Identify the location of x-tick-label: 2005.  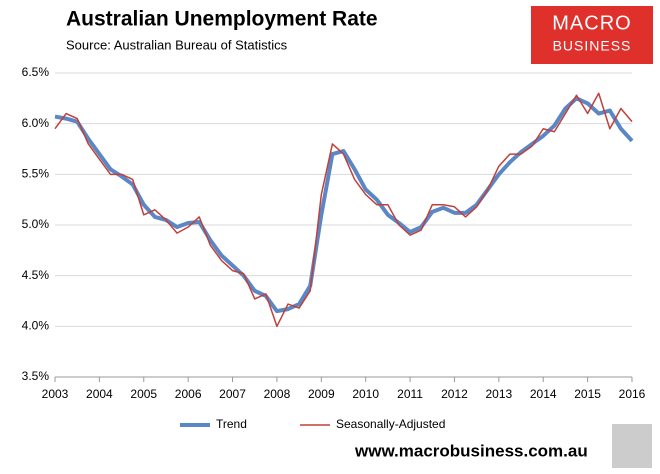
(143, 394).